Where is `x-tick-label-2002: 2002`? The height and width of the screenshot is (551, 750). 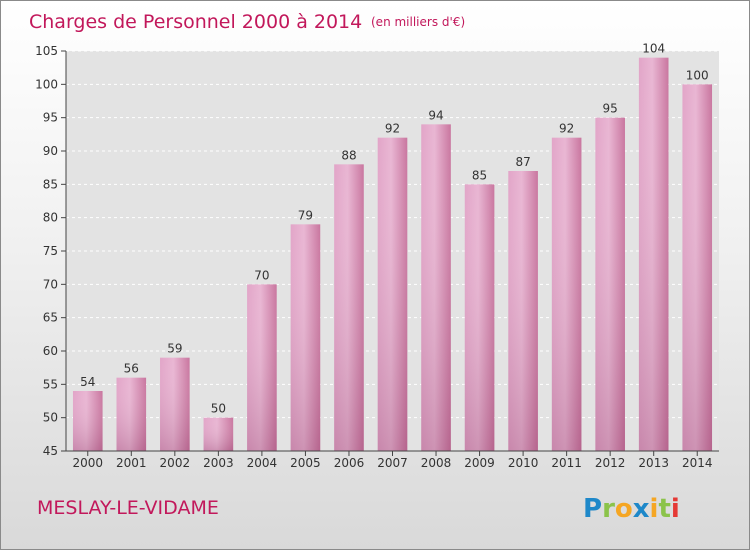
x-tick-label-2002: 2002 is located at coordinates (175, 463).